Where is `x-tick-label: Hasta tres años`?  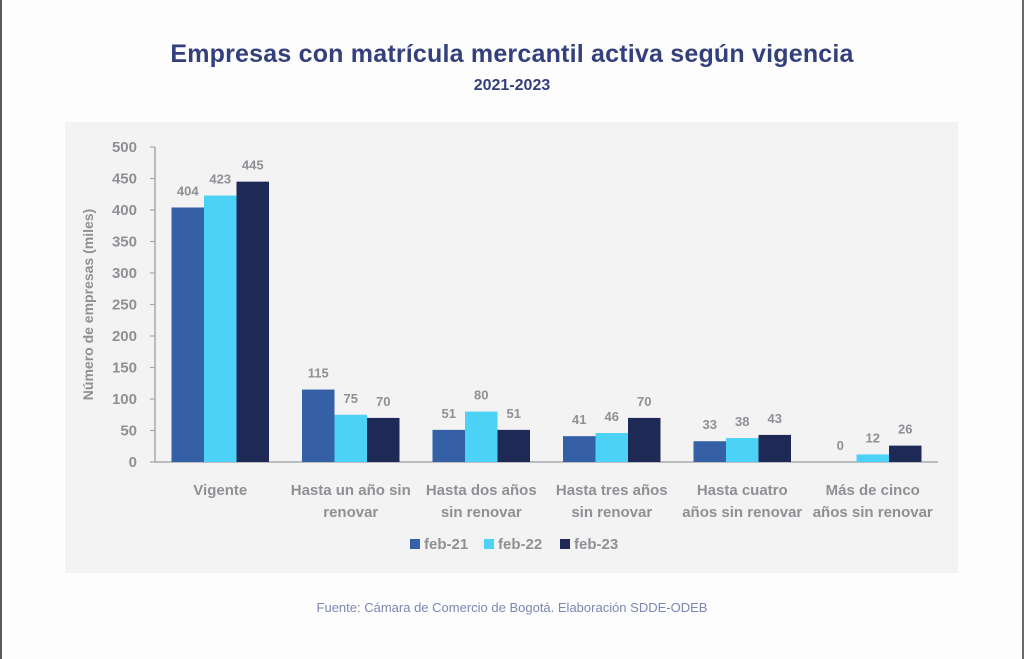 x-tick-label: Hasta tres años is located at coordinates (612, 490).